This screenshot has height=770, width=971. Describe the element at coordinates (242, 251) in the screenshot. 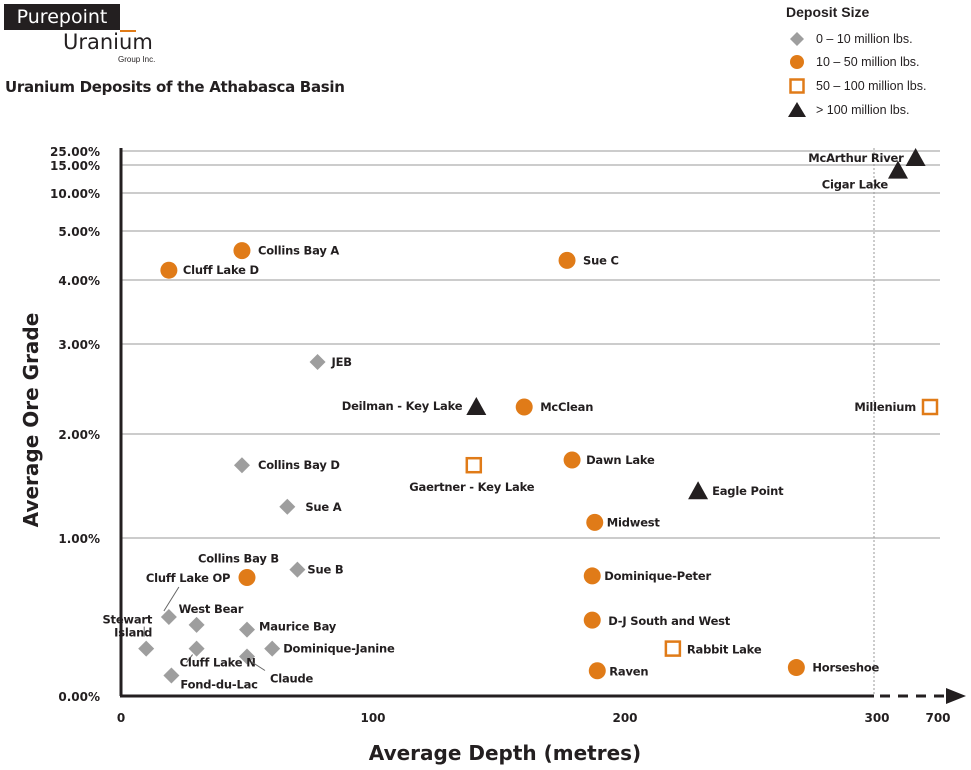

I see `data-point-collins-bay-a` at that location.